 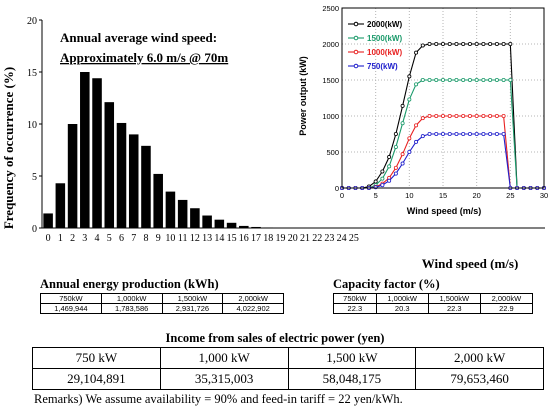 What do you see at coordinates (121, 238) in the screenshot?
I see `histogram-x-tick-label: 6` at bounding box center [121, 238].